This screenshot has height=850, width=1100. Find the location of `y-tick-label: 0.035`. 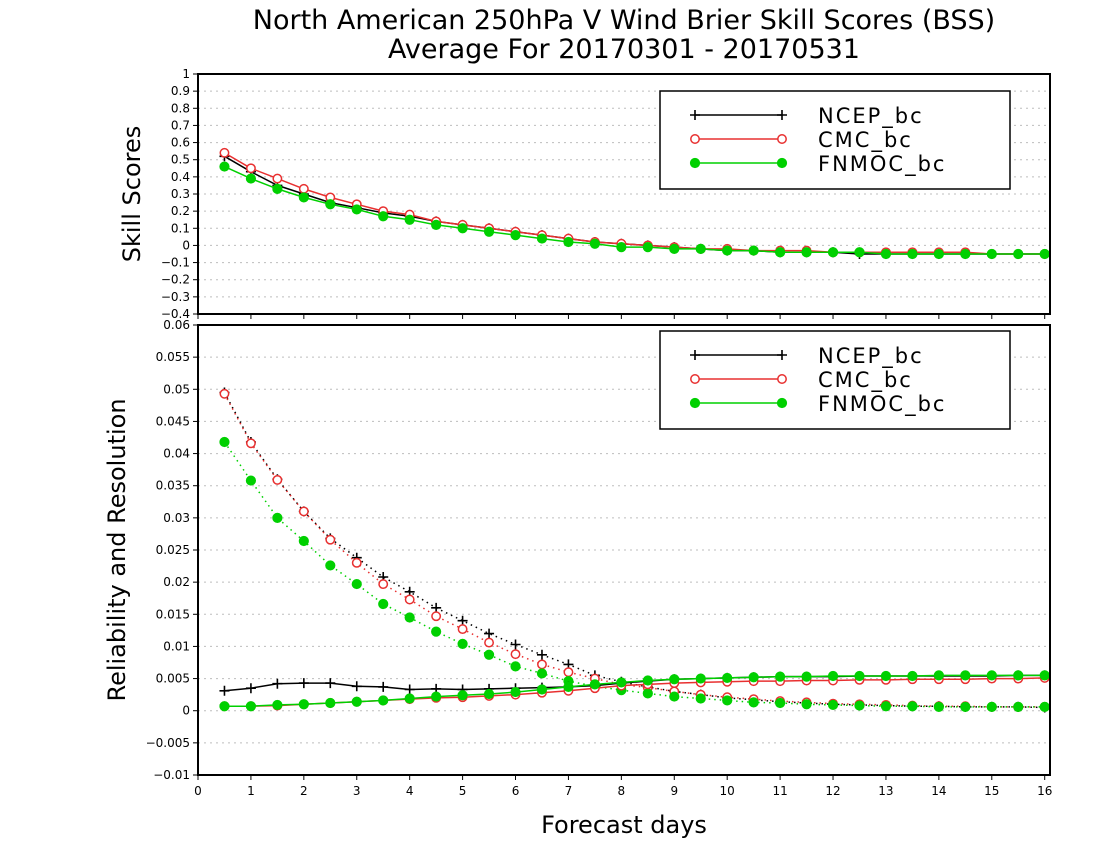

y-tick-label: 0.035 is located at coordinates (173, 486).